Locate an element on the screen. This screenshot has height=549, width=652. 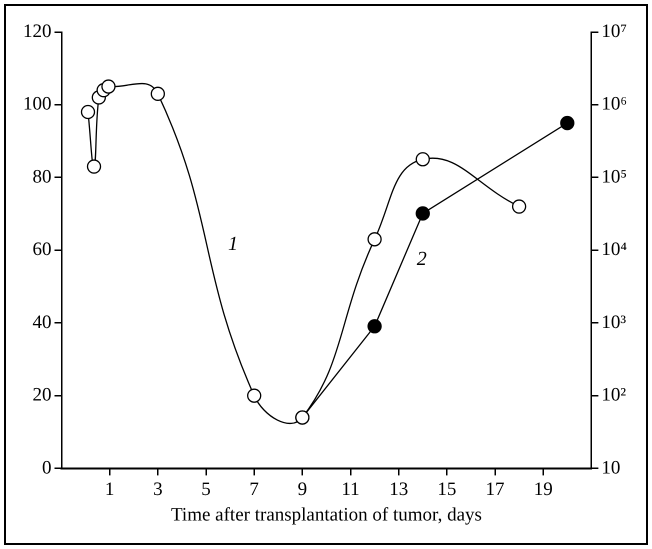
x-axis-title: Time after transplantation of tumor, days is located at coordinates (326, 515).